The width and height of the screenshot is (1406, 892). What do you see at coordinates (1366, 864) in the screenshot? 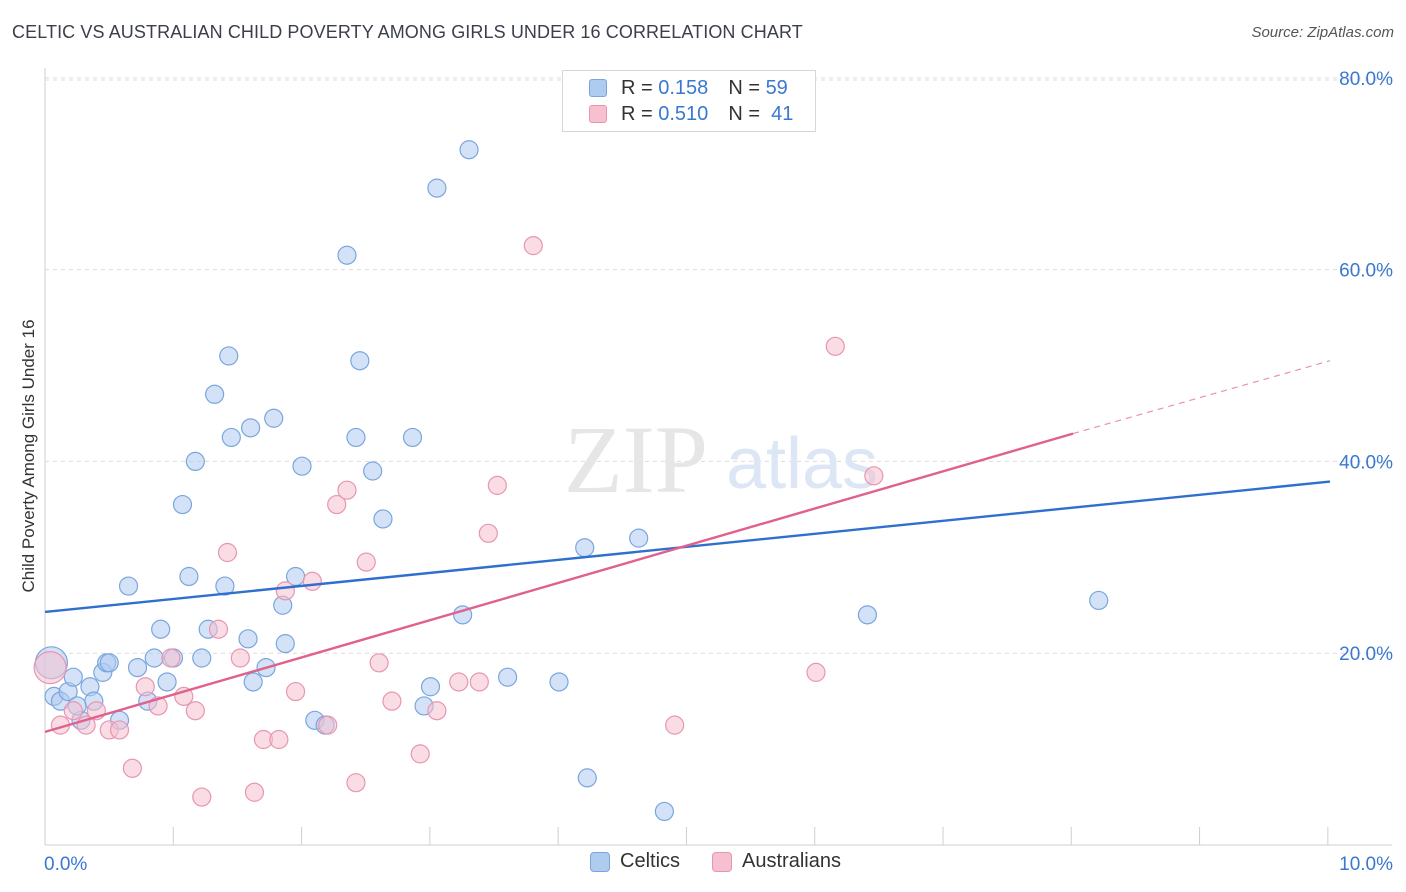
I see `x-tick-label-max: 10.0%` at bounding box center [1366, 864].